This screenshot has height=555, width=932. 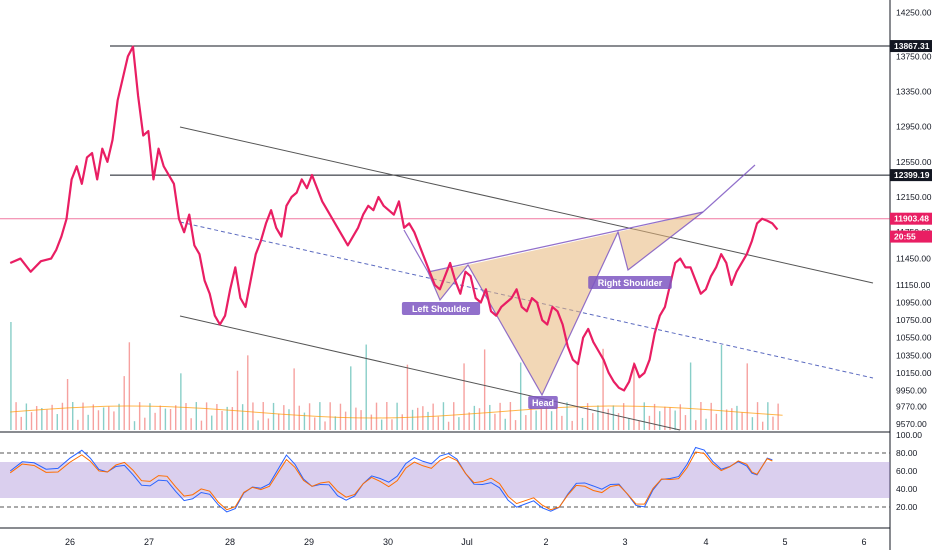 What do you see at coordinates (396, 412) in the screenshot?
I see `volume-ma-line` at bounding box center [396, 412].